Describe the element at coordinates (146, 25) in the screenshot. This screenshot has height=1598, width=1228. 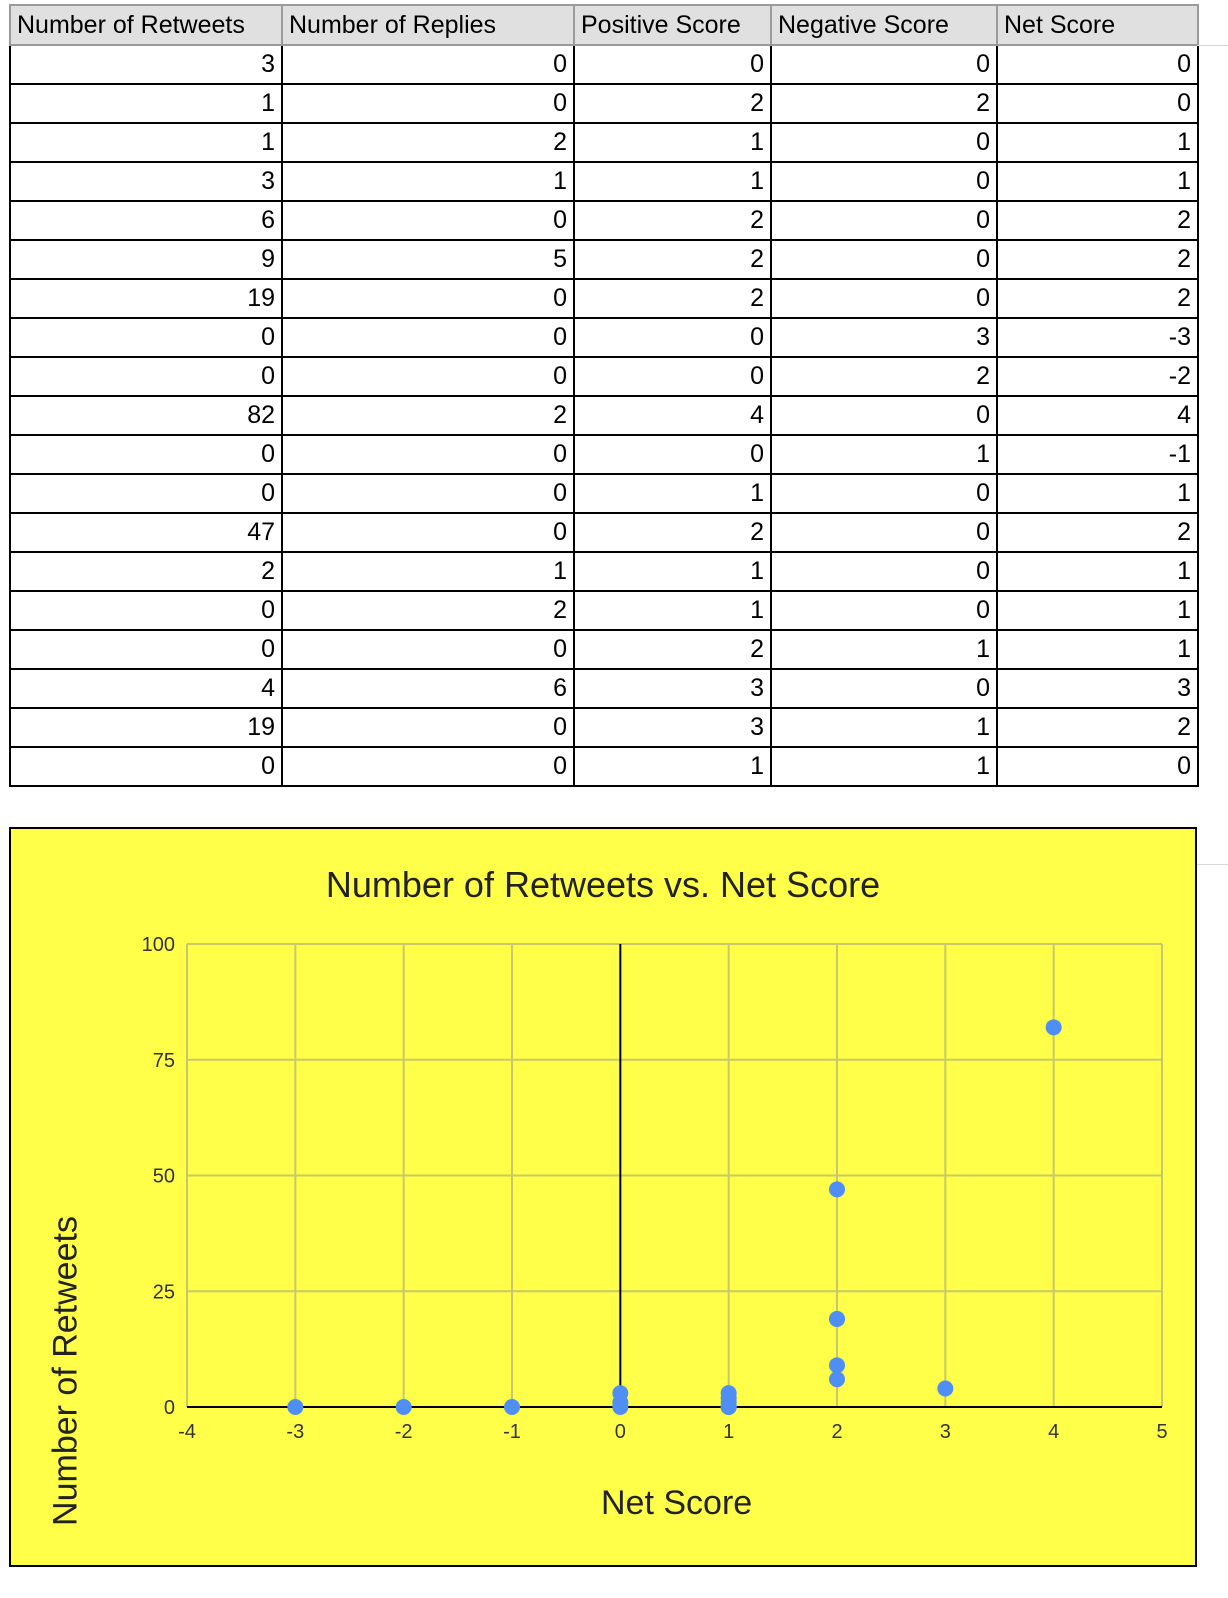
I see `column-header-retweets: Number of Retweets` at that location.